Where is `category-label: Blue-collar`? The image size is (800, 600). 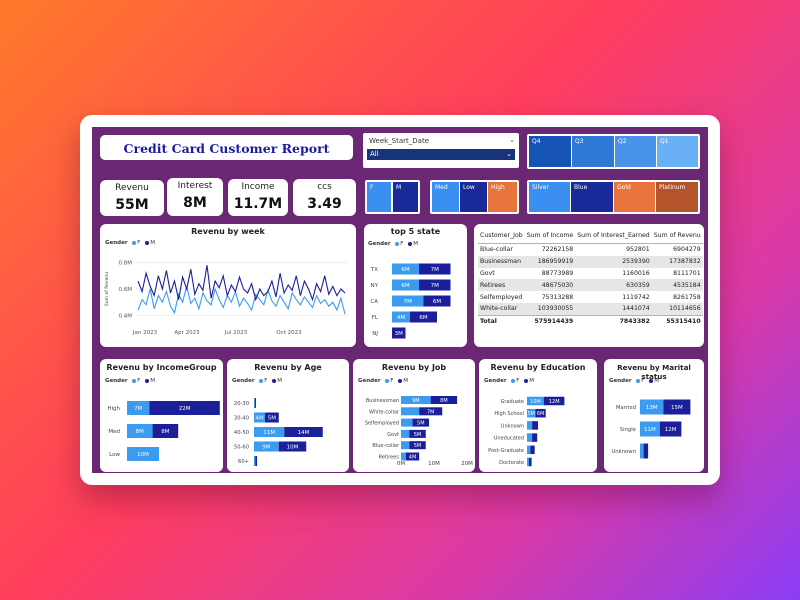 category-label: Blue-collar is located at coordinates (386, 446).